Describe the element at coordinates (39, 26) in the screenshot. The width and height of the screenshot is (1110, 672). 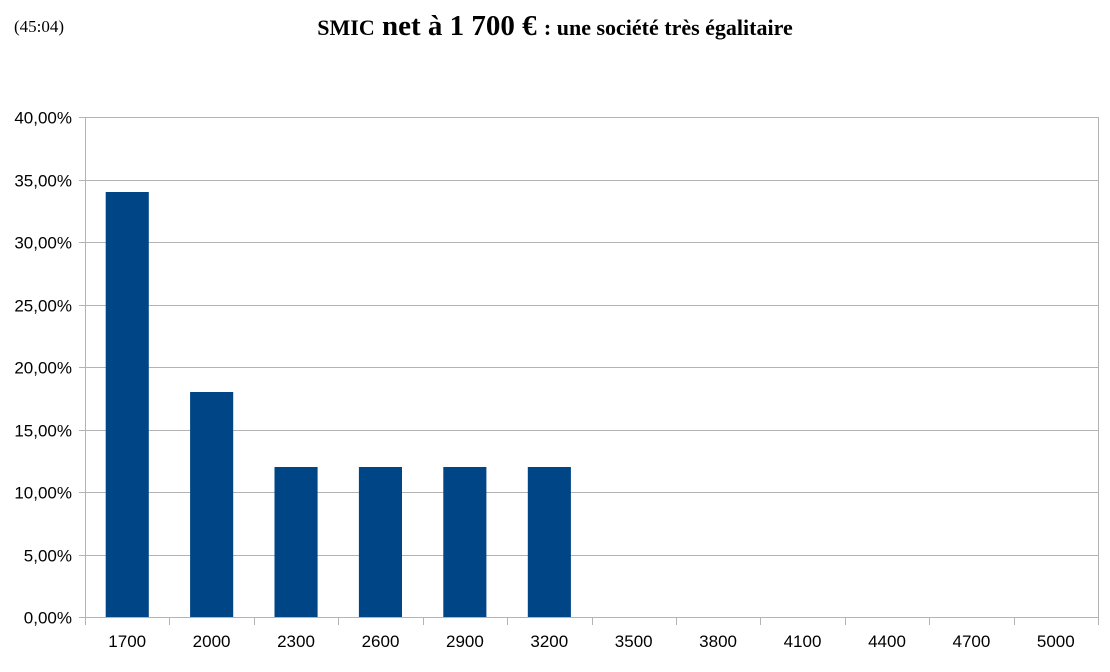
I see `timestamp: (45:04)` at that location.